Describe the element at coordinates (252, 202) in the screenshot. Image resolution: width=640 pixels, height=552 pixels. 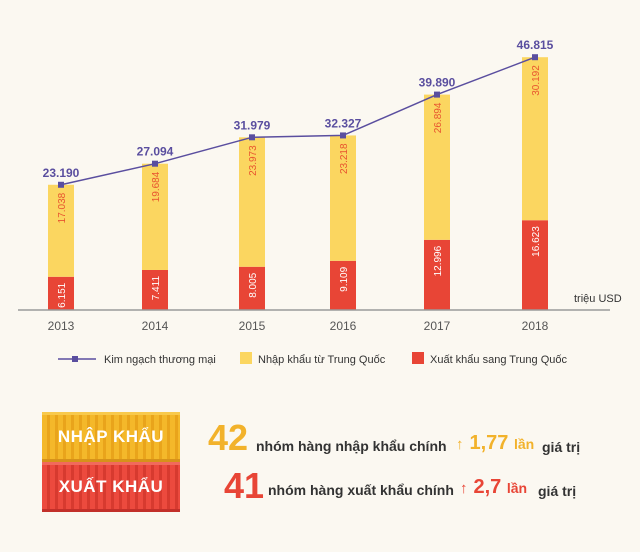
I see `bar-import-2015` at that location.